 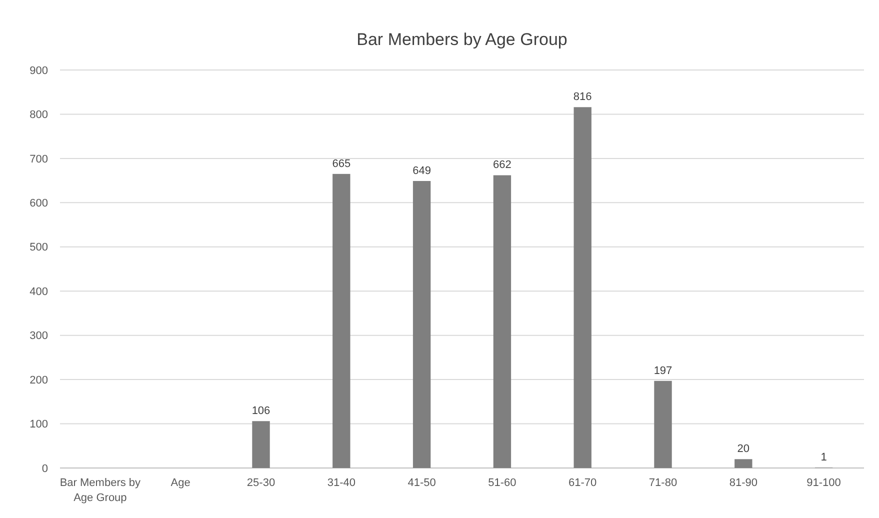 I want to click on data-label: 816, so click(x=582, y=97).